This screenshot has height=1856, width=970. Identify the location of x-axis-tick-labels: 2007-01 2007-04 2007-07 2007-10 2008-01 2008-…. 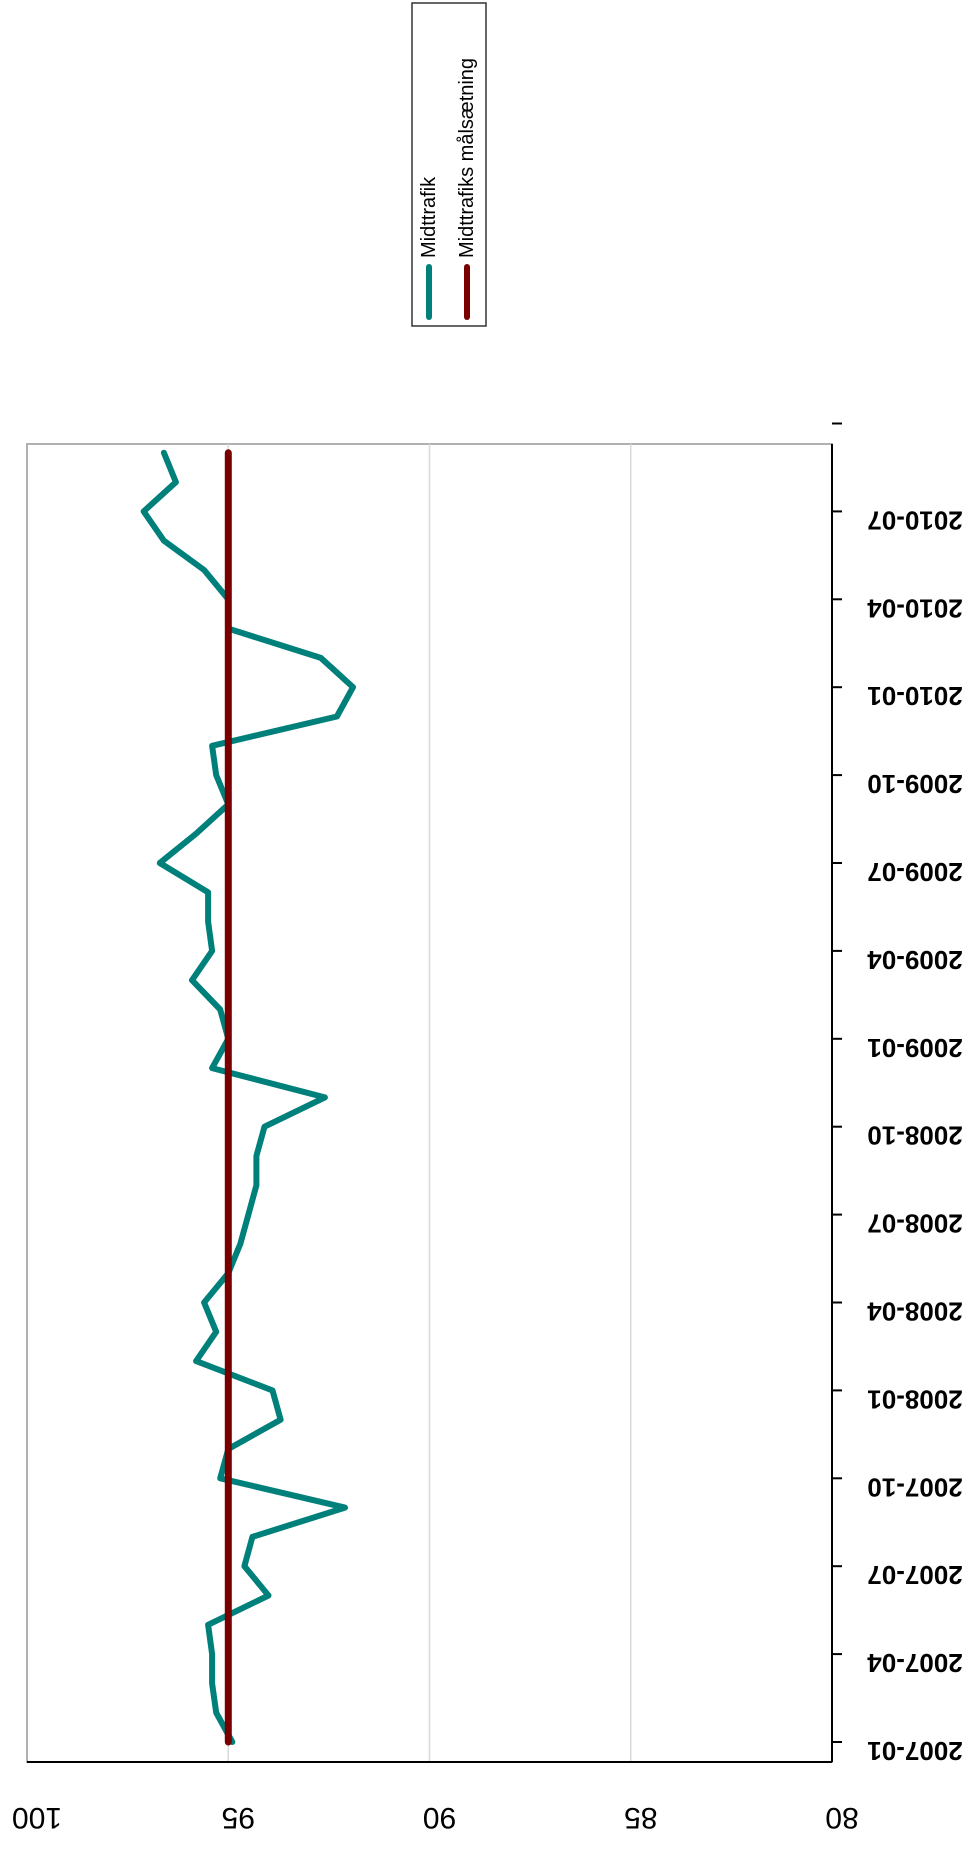
(915, 1135).